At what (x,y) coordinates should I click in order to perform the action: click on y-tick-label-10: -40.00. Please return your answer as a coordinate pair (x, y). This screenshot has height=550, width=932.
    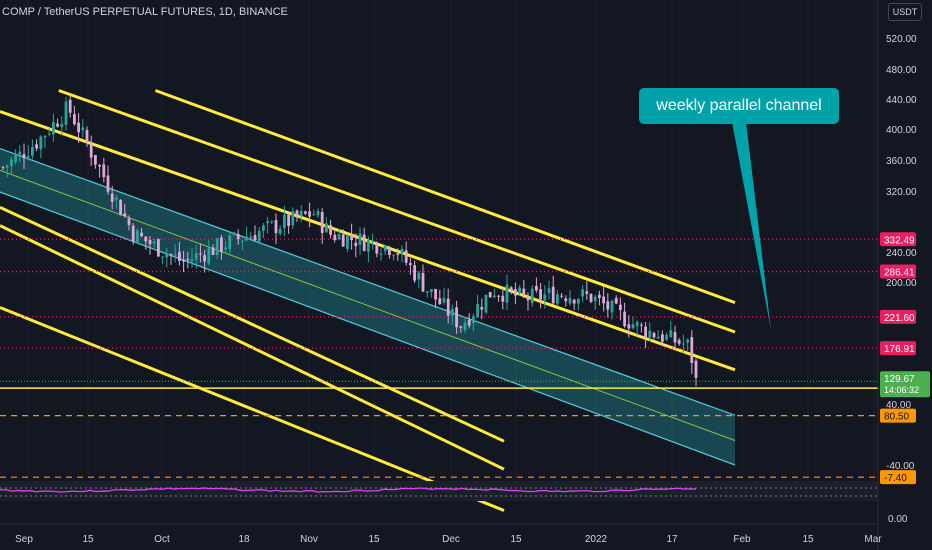
    Looking at the image, I should click on (900, 466).